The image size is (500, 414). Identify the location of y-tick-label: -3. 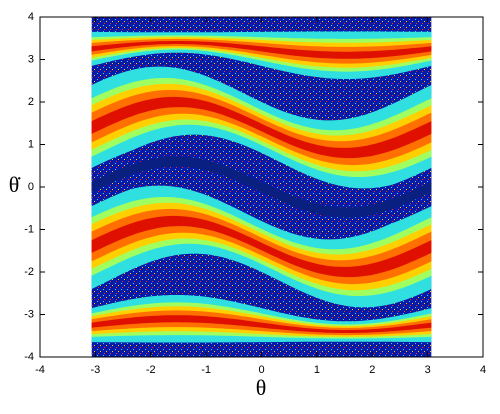
(29, 314).